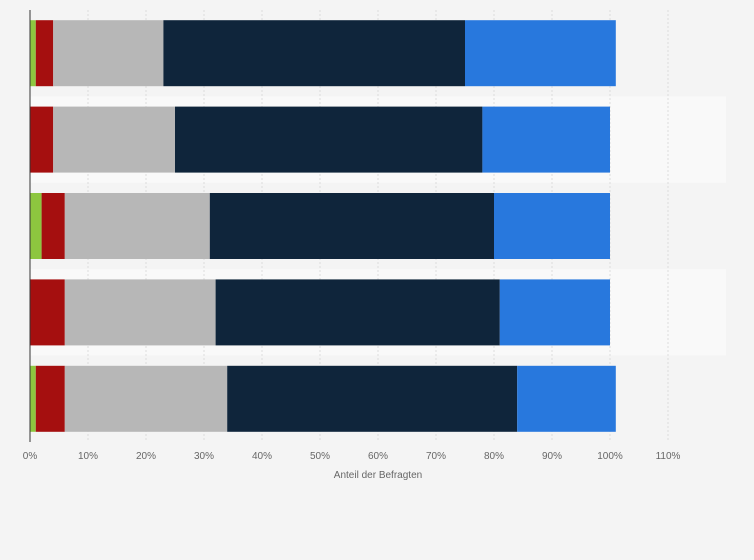  What do you see at coordinates (352, 226) in the screenshot?
I see `bar-row3-segment4` at bounding box center [352, 226].